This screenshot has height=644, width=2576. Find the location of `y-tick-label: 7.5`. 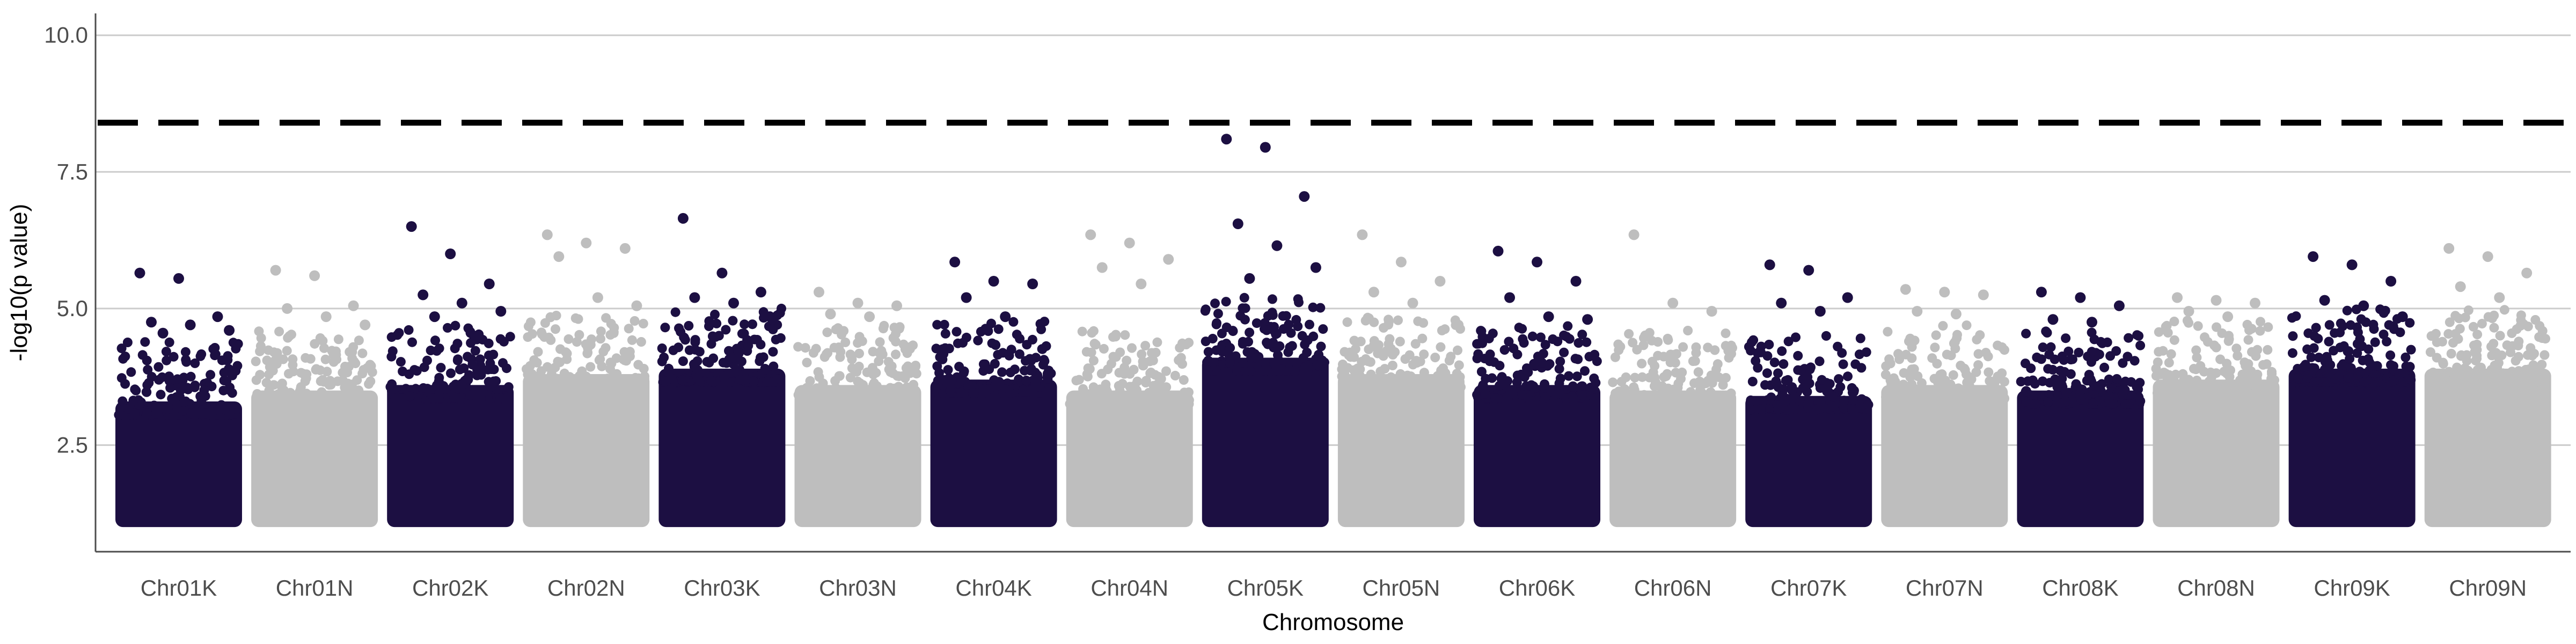

y-tick-label: 7.5 is located at coordinates (72, 171).